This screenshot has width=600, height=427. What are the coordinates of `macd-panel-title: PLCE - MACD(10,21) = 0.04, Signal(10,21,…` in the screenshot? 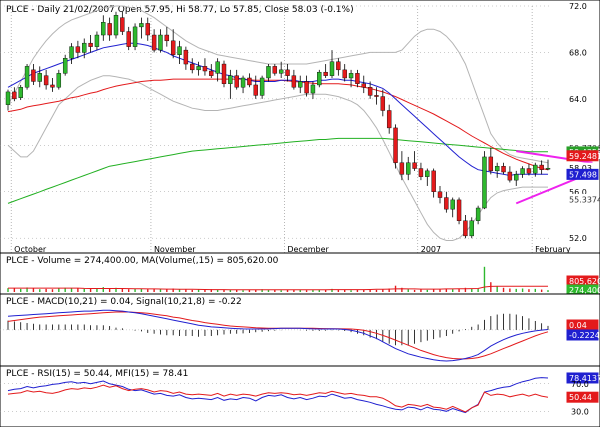 It's located at (124, 302).